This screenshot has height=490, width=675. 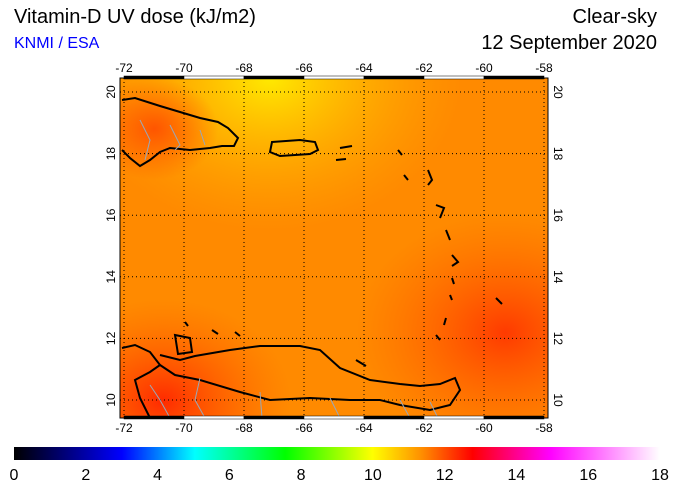 What do you see at coordinates (85, 475) in the screenshot?
I see `colorbar-tick-label: 2` at bounding box center [85, 475].